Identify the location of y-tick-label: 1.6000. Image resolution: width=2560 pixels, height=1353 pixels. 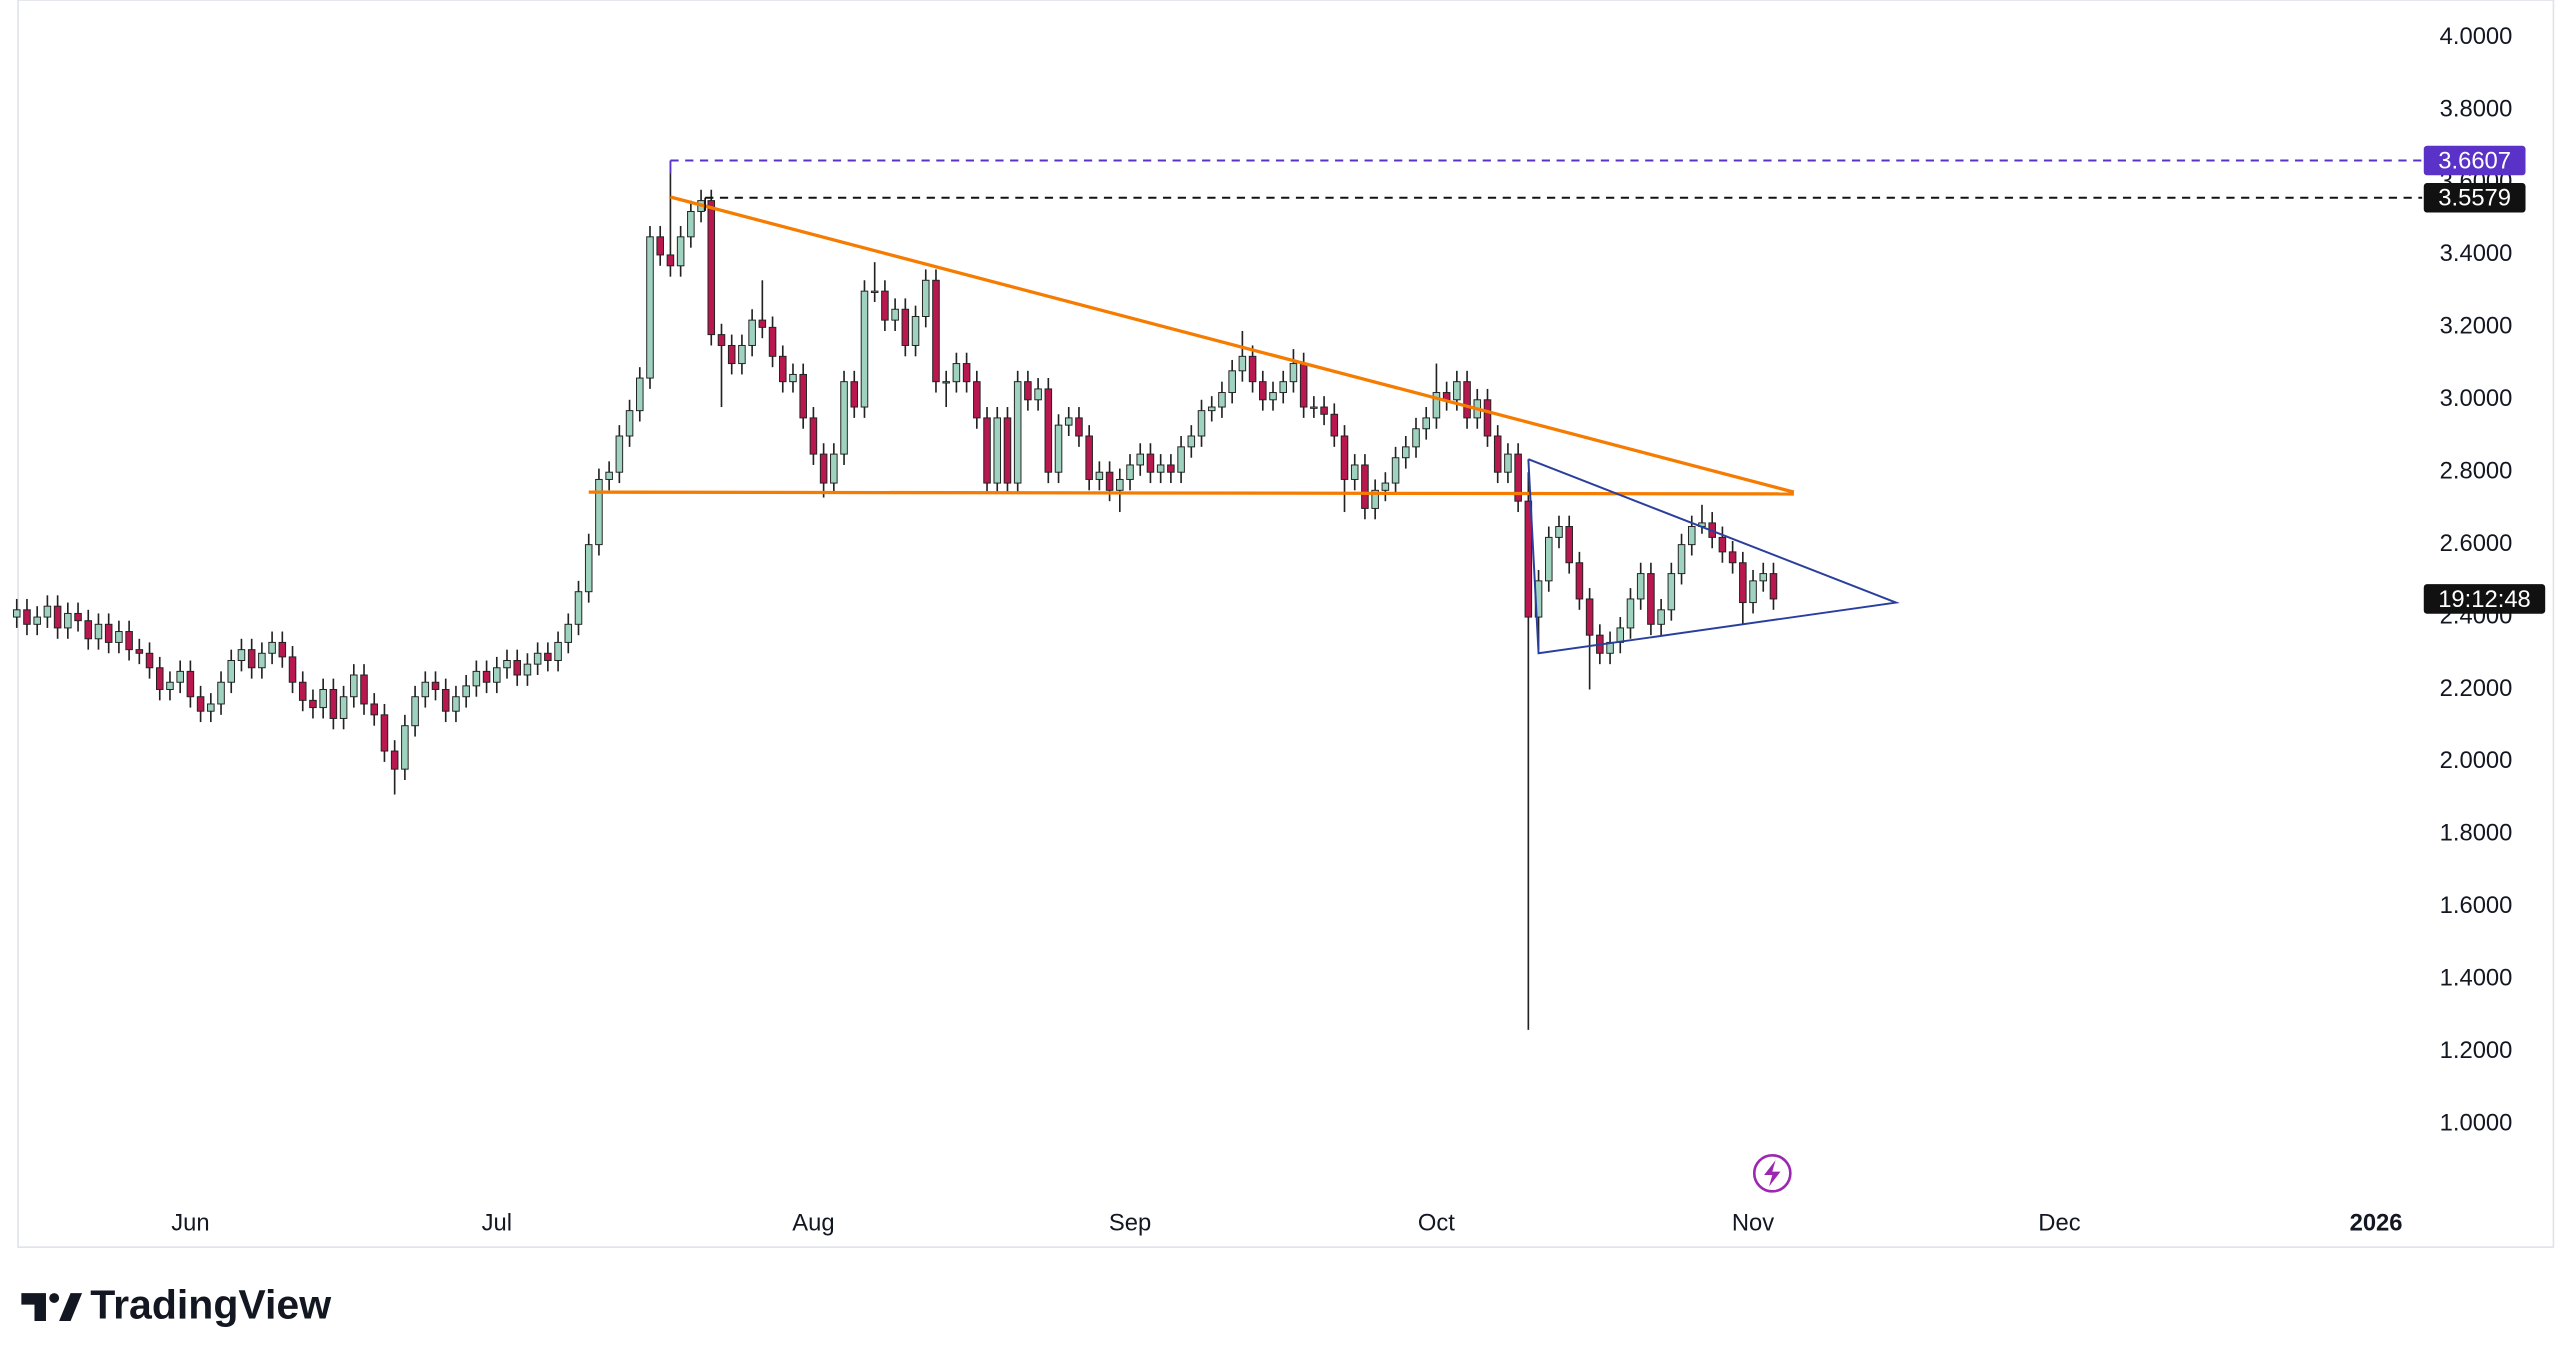
(2476, 905).